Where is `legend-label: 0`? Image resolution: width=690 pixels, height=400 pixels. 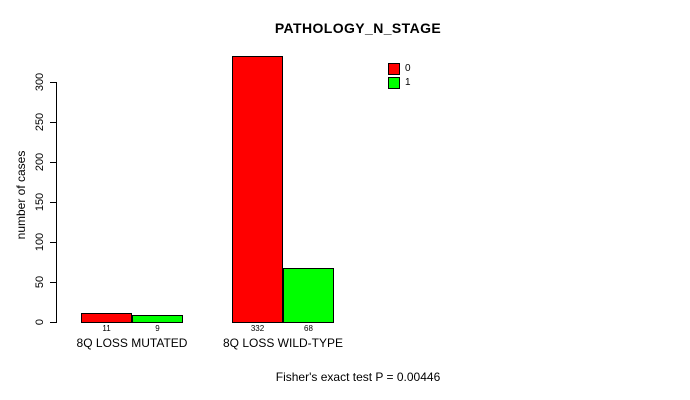
legend-label: 0 is located at coordinates (408, 68).